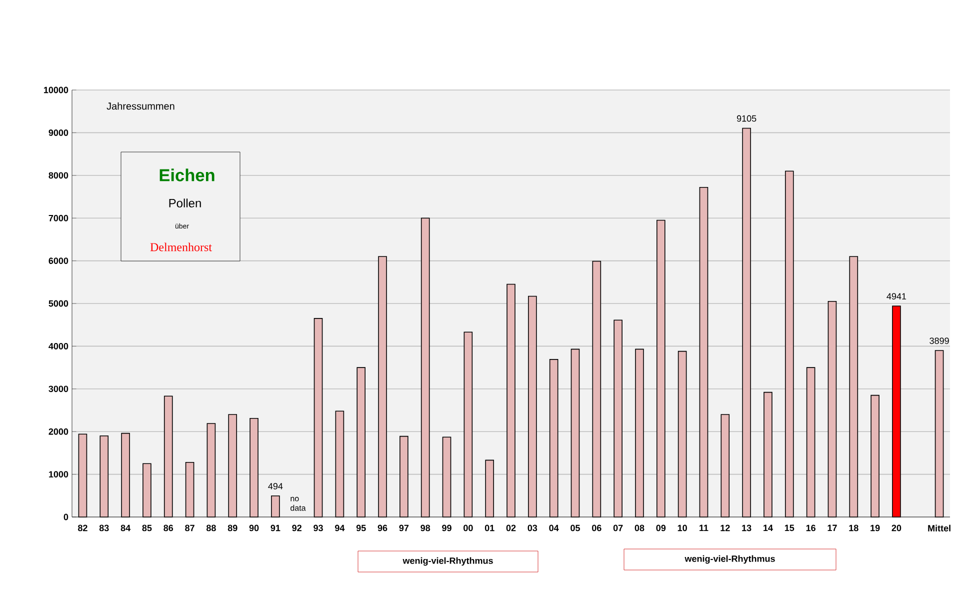  I want to click on x-tick-label: Mittel, so click(939, 528).